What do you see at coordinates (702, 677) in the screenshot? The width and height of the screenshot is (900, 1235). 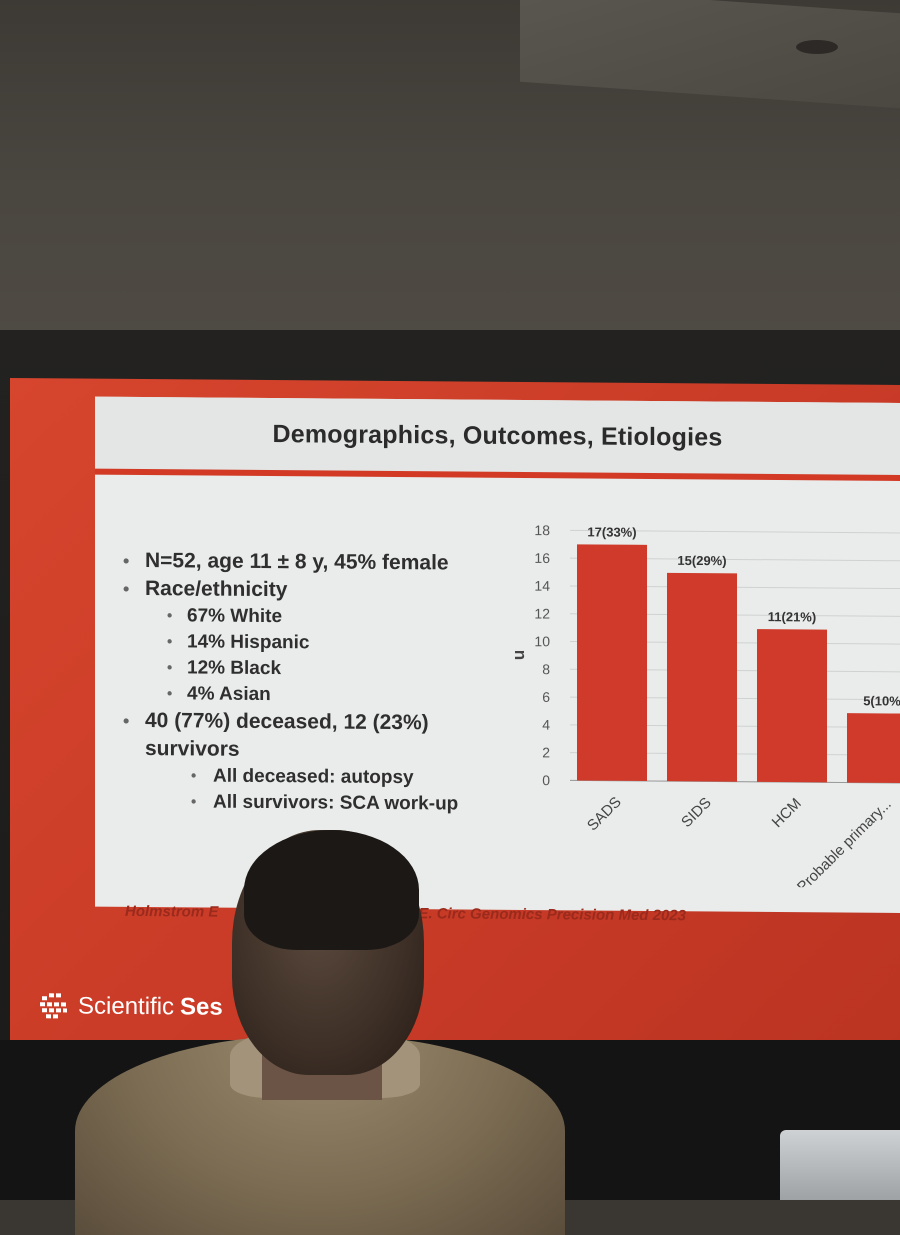 I see `bar-sids` at bounding box center [702, 677].